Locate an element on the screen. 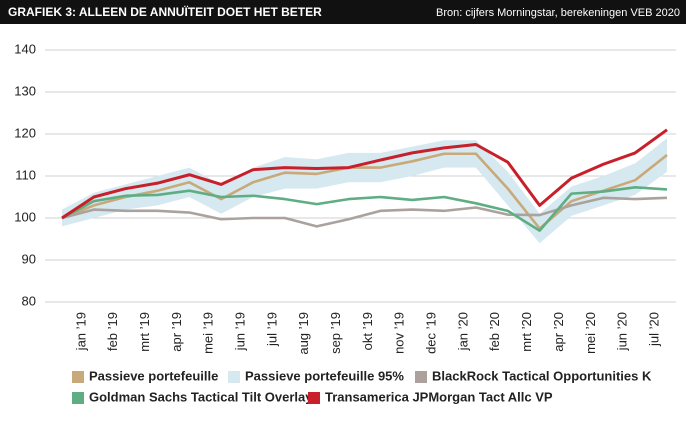  x-tick-label: jun ’20 is located at coordinates (622, 331).